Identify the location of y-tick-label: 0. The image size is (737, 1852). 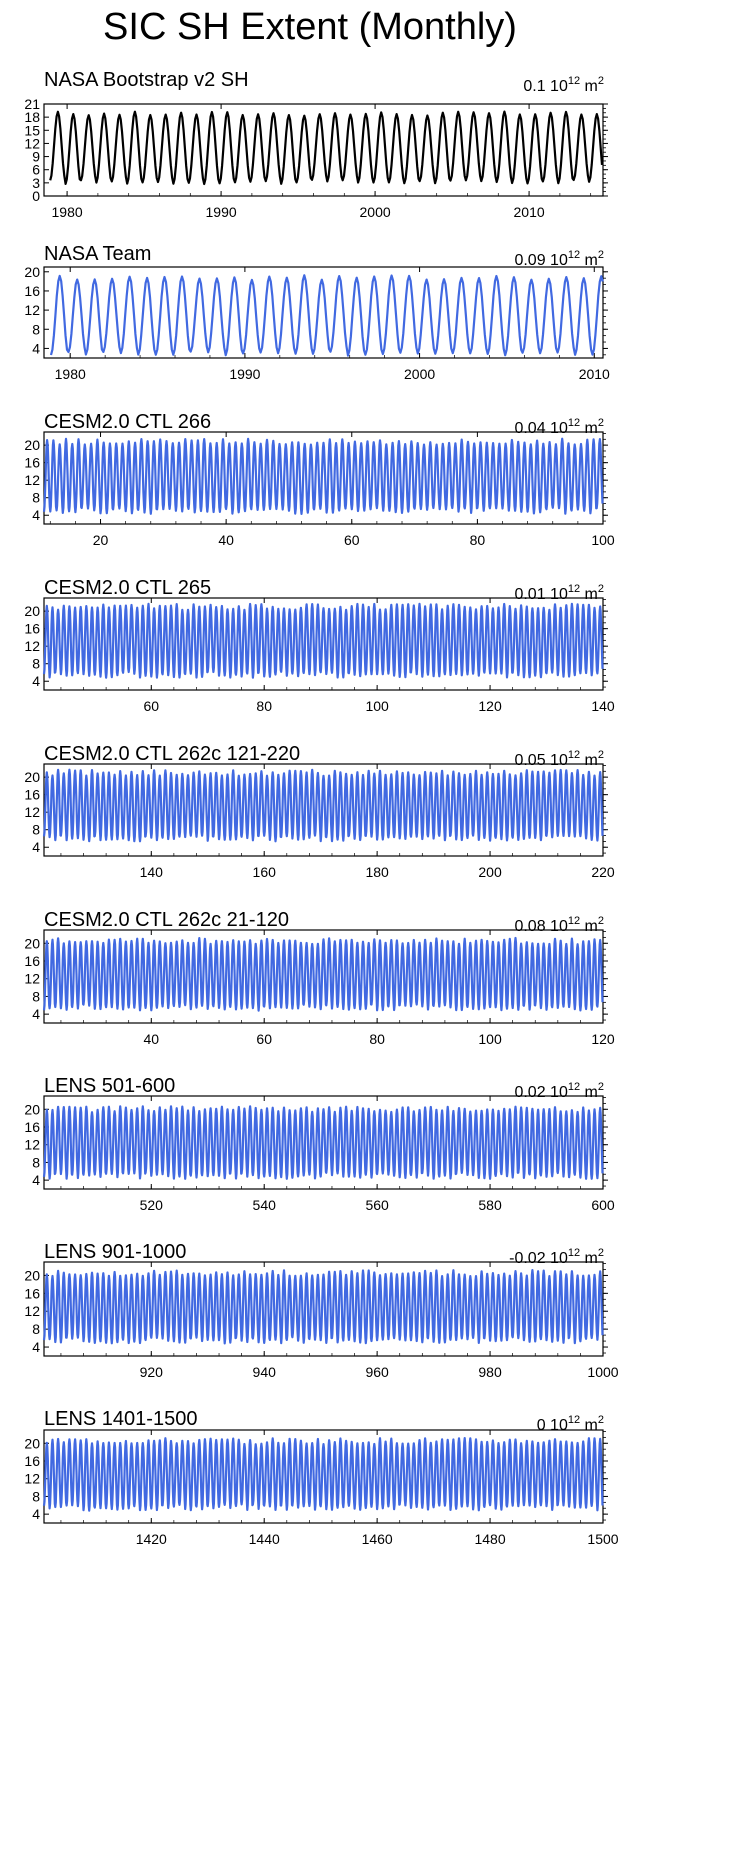
(36, 196).